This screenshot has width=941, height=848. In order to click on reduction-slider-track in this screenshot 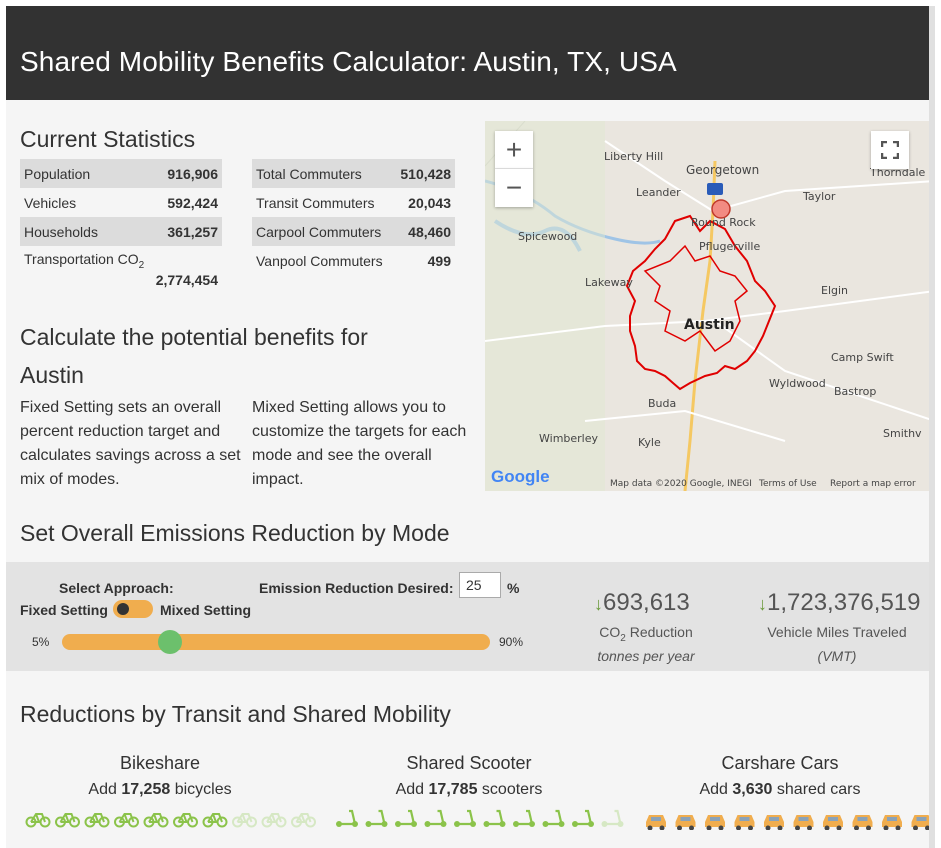, I will do `click(276, 642)`.